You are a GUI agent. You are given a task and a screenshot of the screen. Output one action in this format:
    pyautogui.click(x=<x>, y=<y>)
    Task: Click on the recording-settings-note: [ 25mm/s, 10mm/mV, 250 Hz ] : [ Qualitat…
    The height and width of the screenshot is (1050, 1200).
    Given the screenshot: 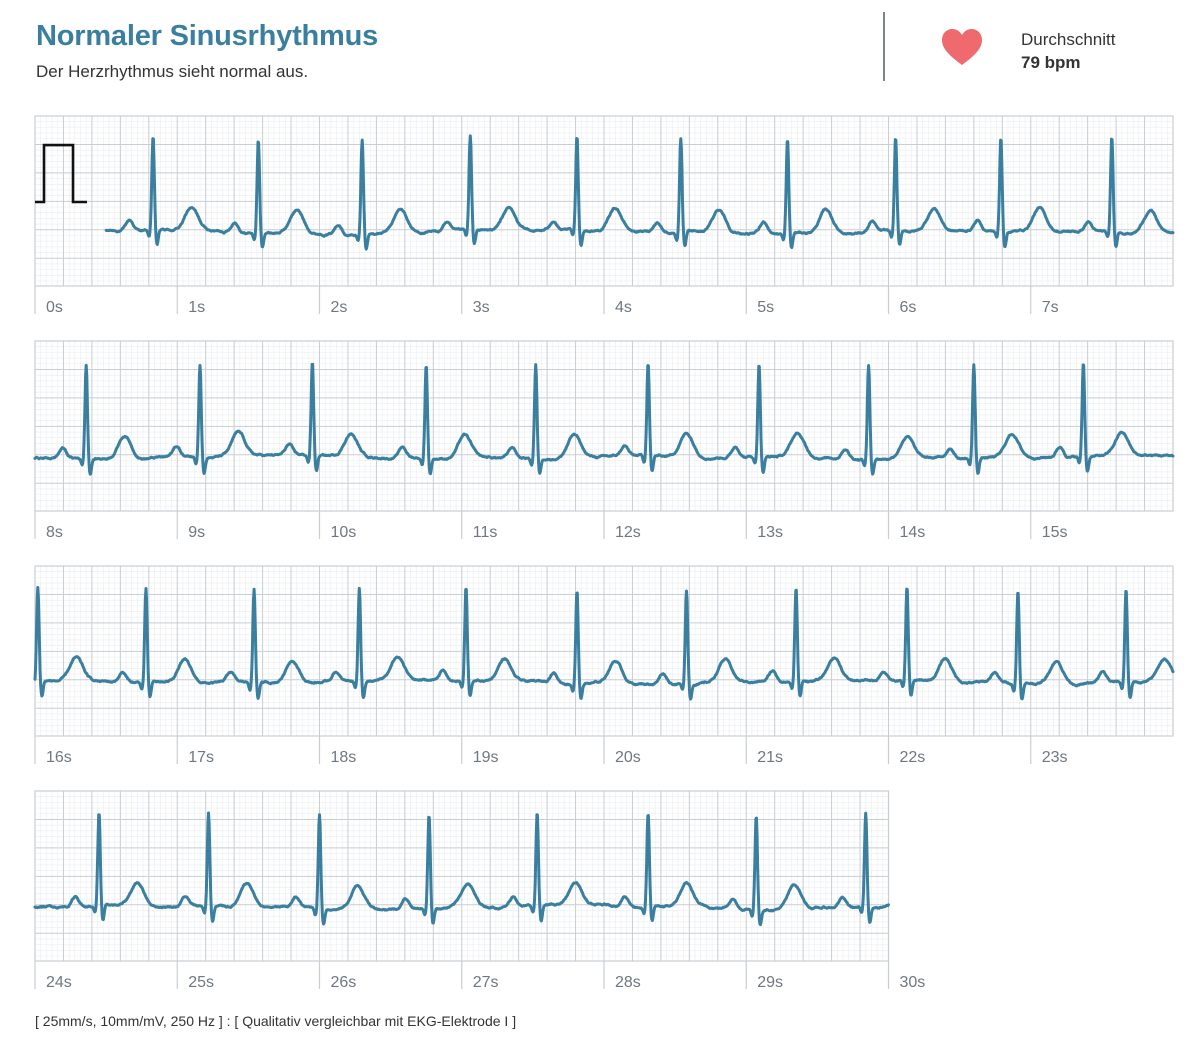 What is the action you would take?
    pyautogui.click(x=276, y=1021)
    